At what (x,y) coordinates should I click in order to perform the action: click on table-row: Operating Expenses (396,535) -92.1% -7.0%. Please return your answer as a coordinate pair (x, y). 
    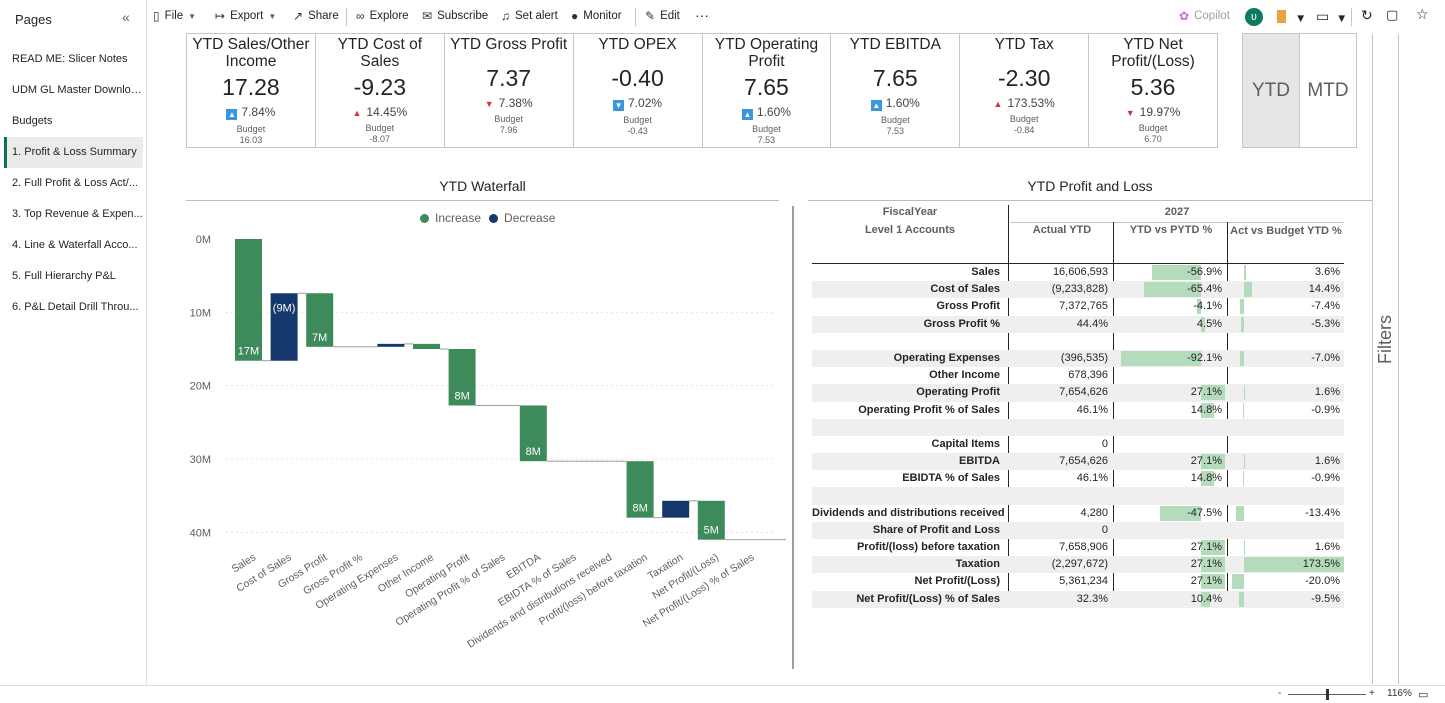
    Looking at the image, I should click on (1078, 358).